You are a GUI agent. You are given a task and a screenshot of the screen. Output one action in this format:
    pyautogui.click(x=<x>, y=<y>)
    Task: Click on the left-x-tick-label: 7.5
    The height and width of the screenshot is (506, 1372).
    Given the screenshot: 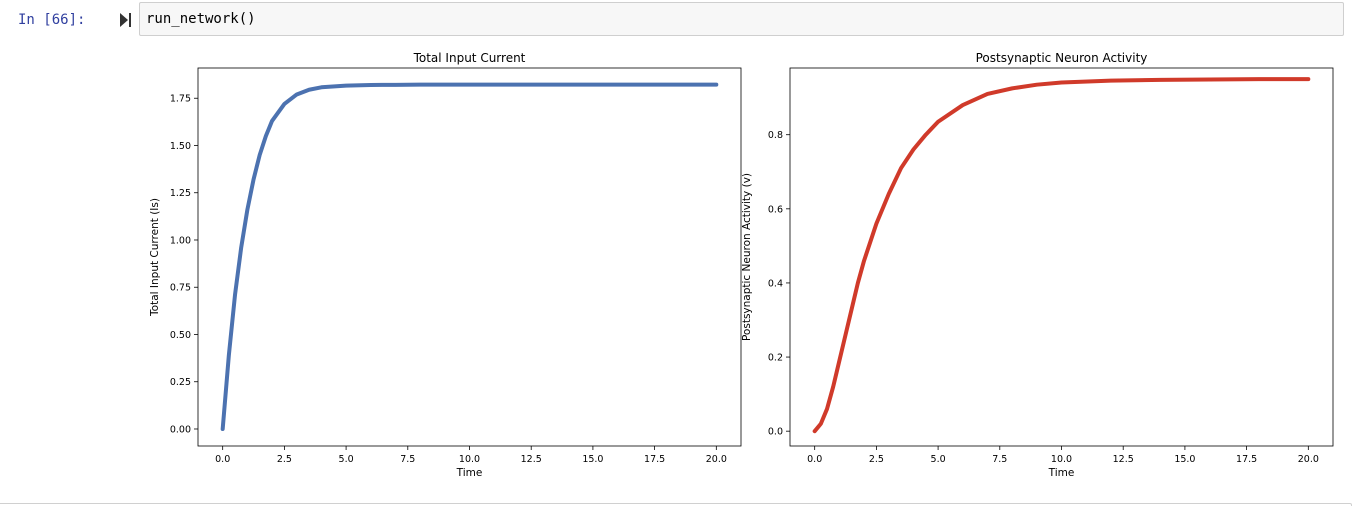 What is the action you would take?
    pyautogui.click(x=407, y=459)
    